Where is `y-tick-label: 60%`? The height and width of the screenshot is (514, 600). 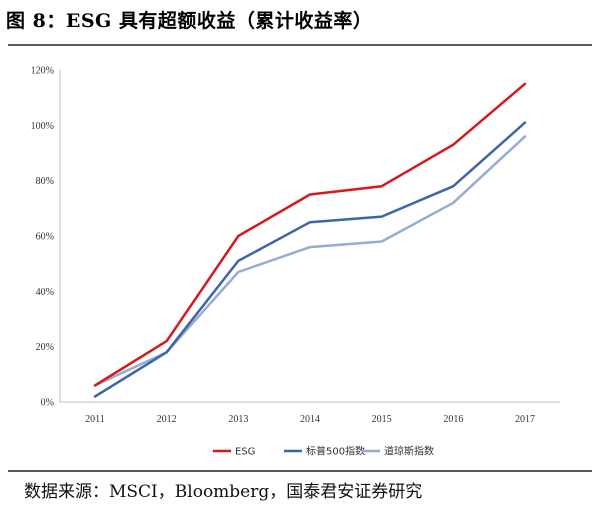
y-tick-label: 60% is located at coordinates (45, 237).